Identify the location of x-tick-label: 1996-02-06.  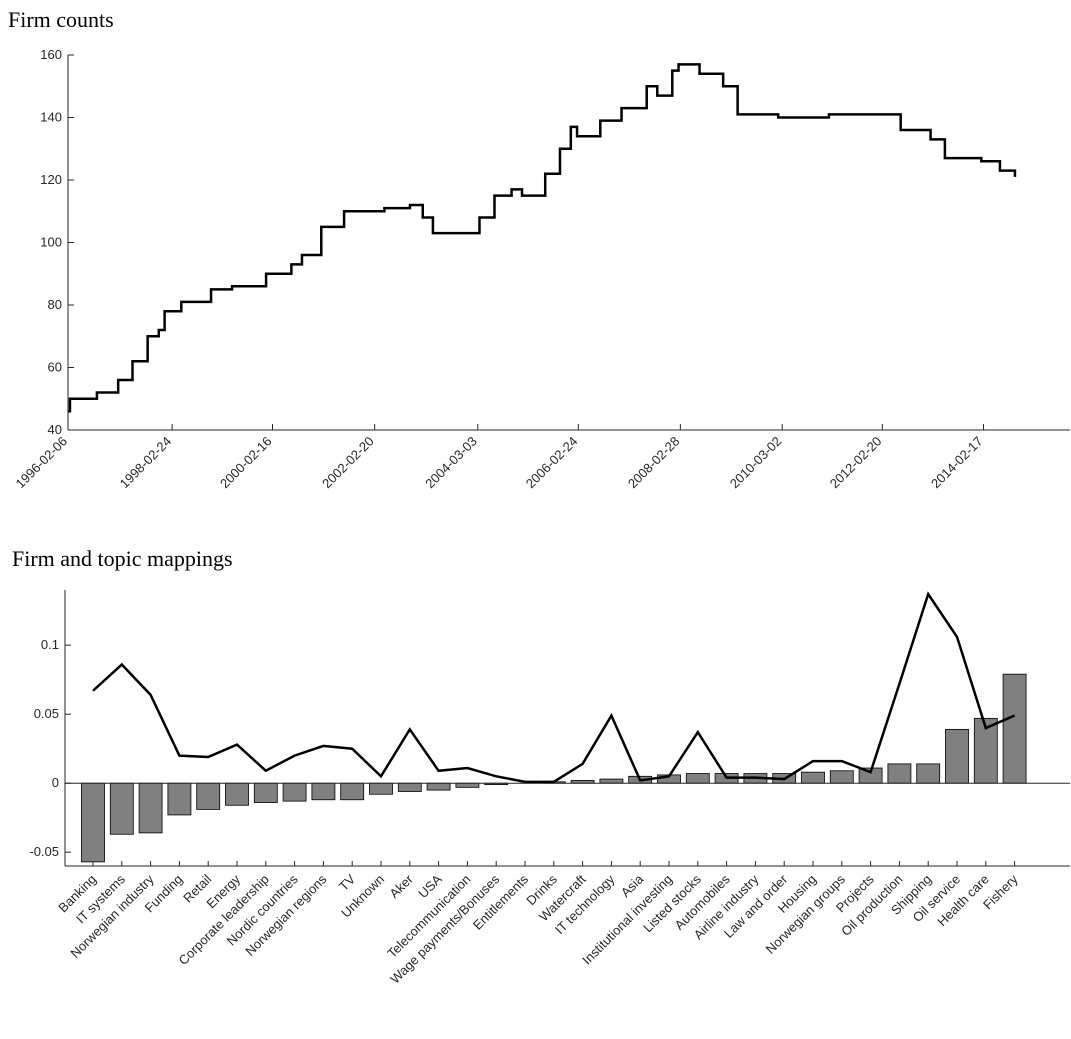
(41, 463).